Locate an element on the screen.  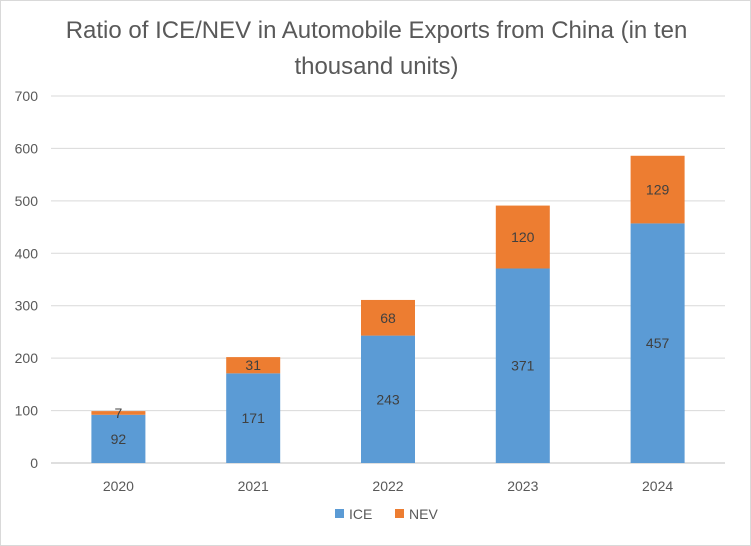
data-label-ice-2022: 243 is located at coordinates (388, 399).